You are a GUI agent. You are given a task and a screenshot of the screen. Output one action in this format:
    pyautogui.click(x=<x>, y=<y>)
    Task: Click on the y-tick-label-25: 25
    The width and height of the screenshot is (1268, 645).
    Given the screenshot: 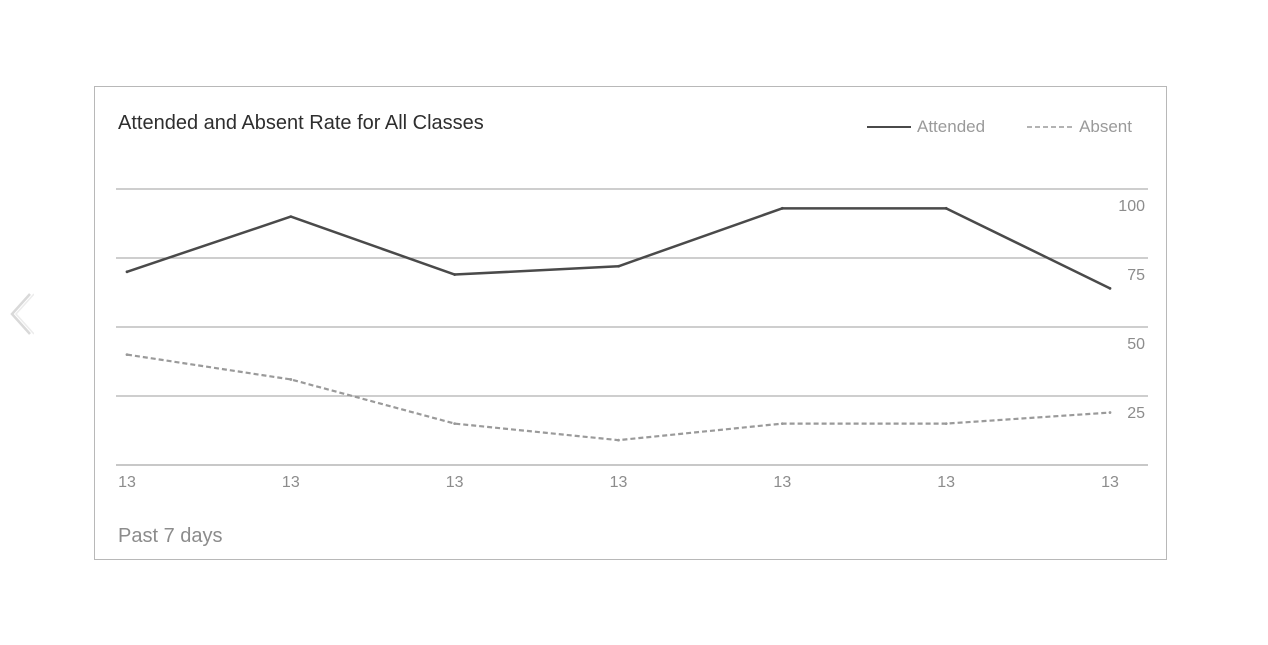 What is the action you would take?
    pyautogui.click(x=1136, y=413)
    